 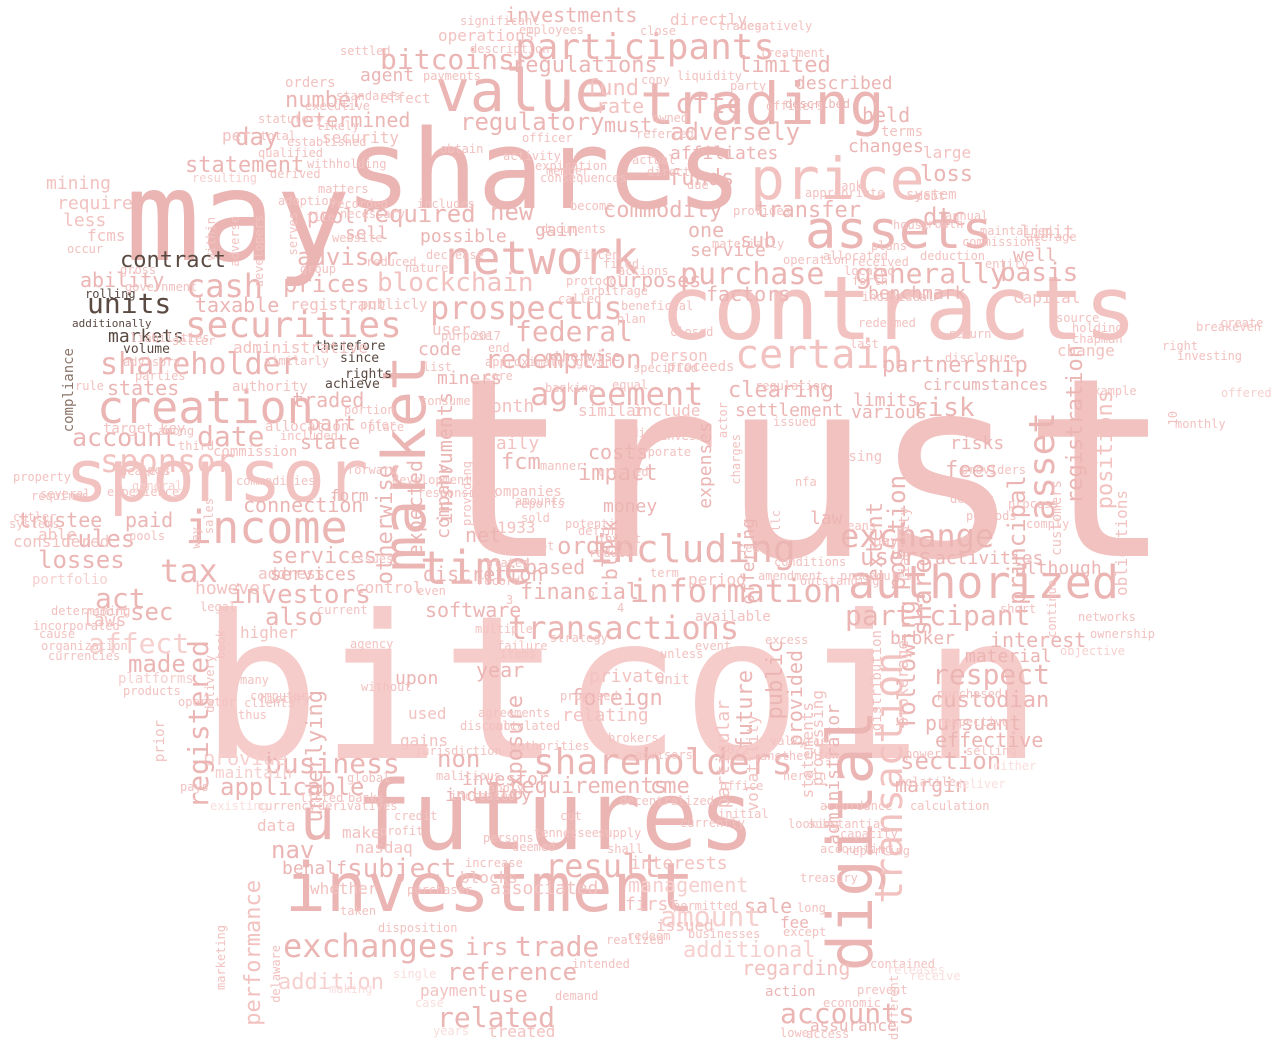 What do you see at coordinates (931, 273) in the screenshot?
I see `cloud-word-generally: generally` at bounding box center [931, 273].